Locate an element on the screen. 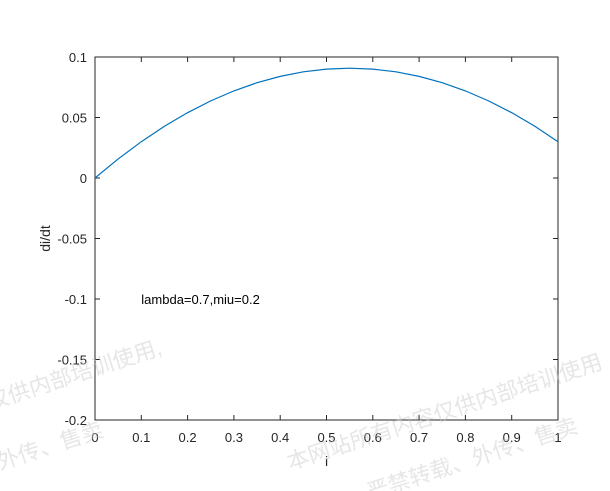 This screenshot has height=491, width=610. y-tick-label: 0 is located at coordinates (83, 178).